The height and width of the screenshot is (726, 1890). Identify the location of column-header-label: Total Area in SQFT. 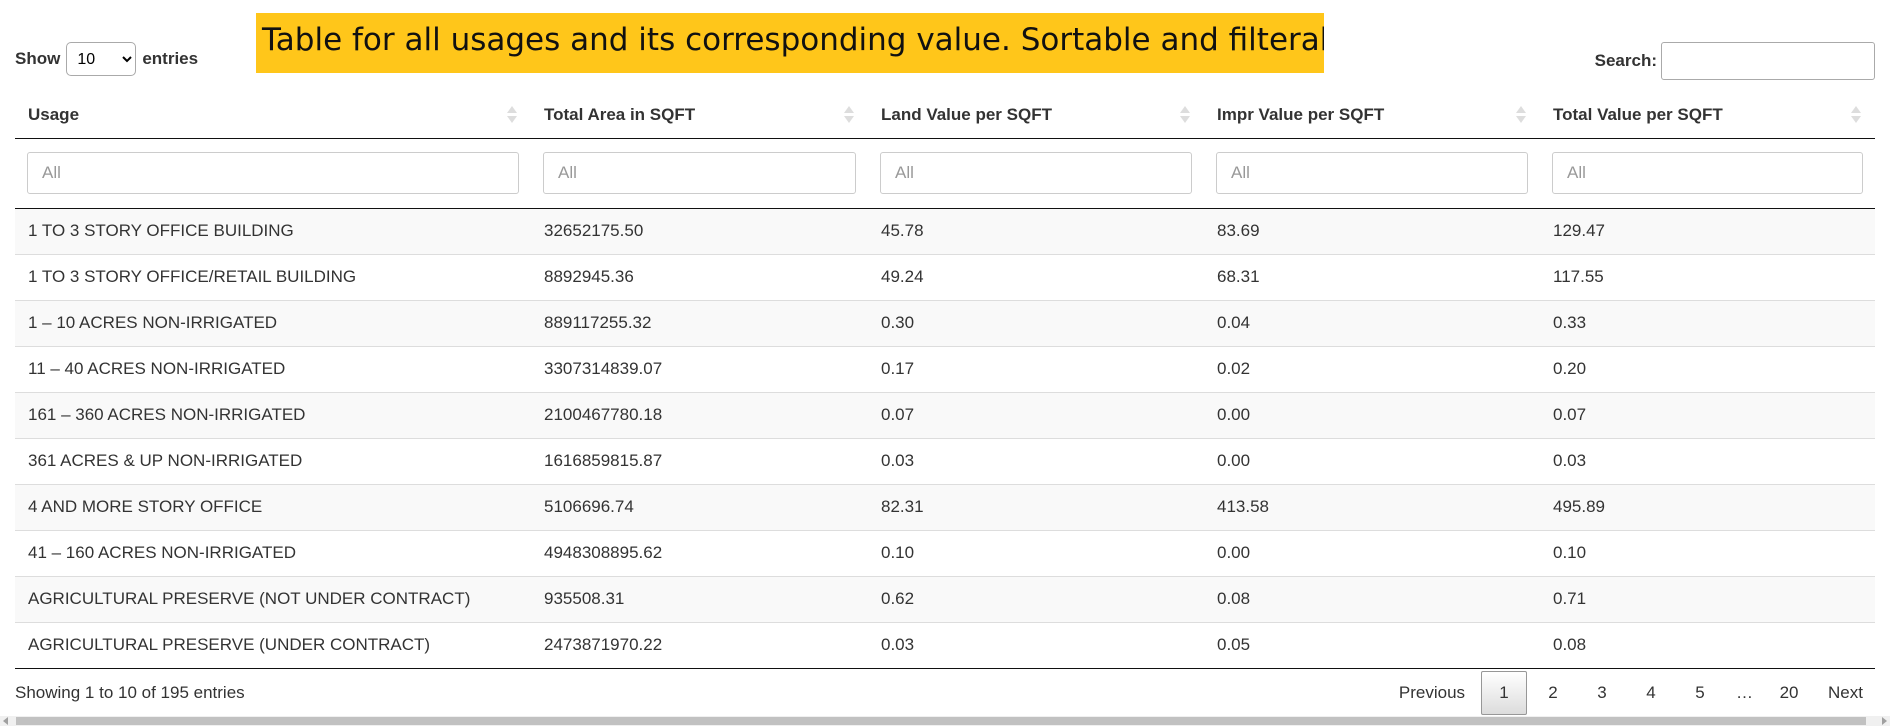
(620, 114).